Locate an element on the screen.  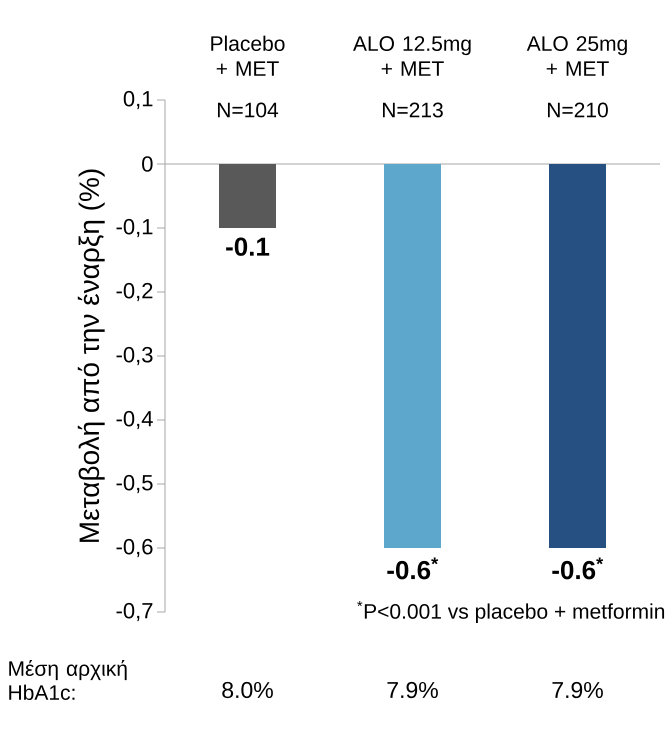
y-tick-label: -0,2 is located at coordinates (134, 292).